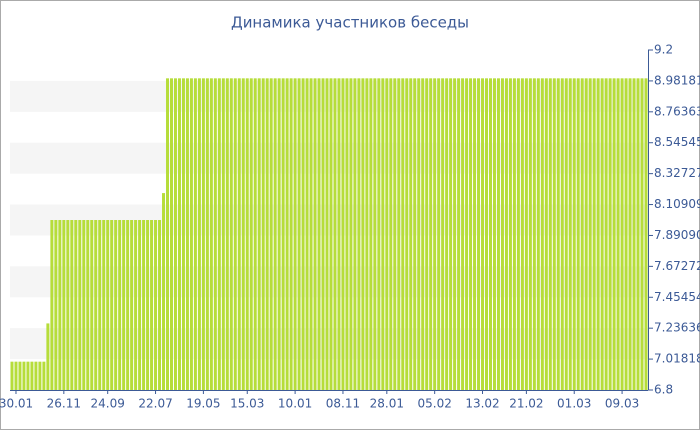 Image resolution: width=700 pixels, height=430 pixels. I want to click on y-tick-label: 8.10909, so click(677, 204).